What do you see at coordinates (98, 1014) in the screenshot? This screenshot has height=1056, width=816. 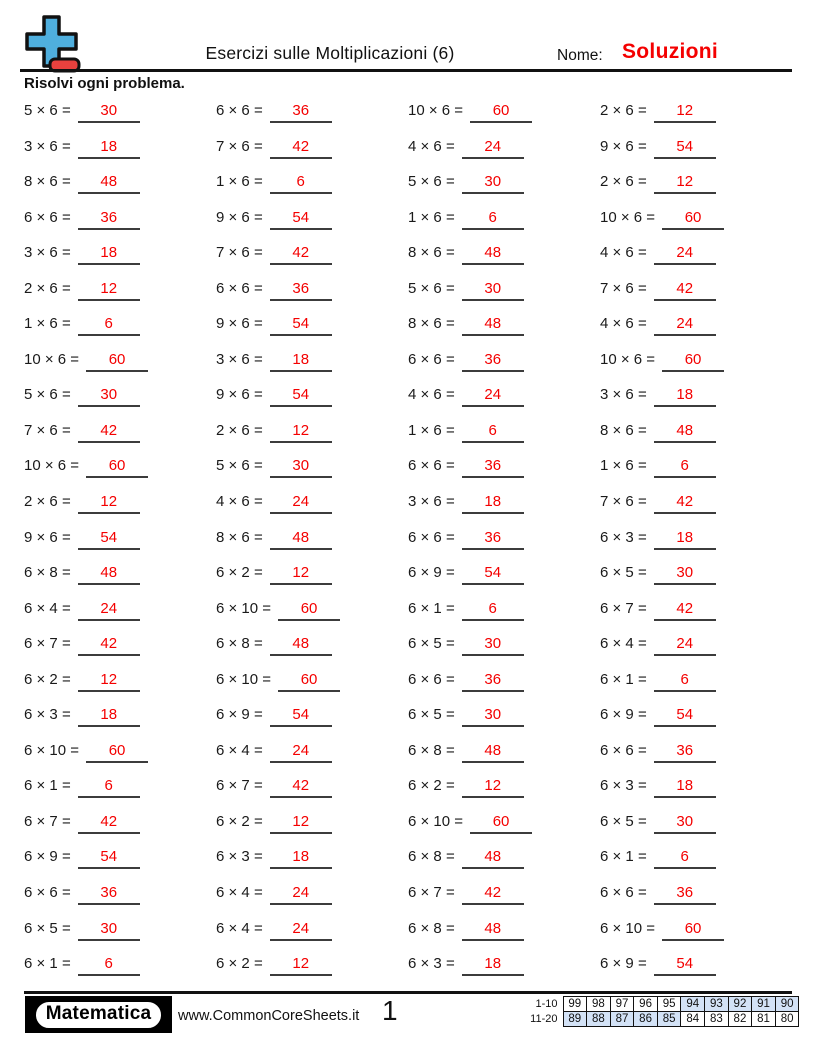 I see `brand-name: Matematica` at bounding box center [98, 1014].